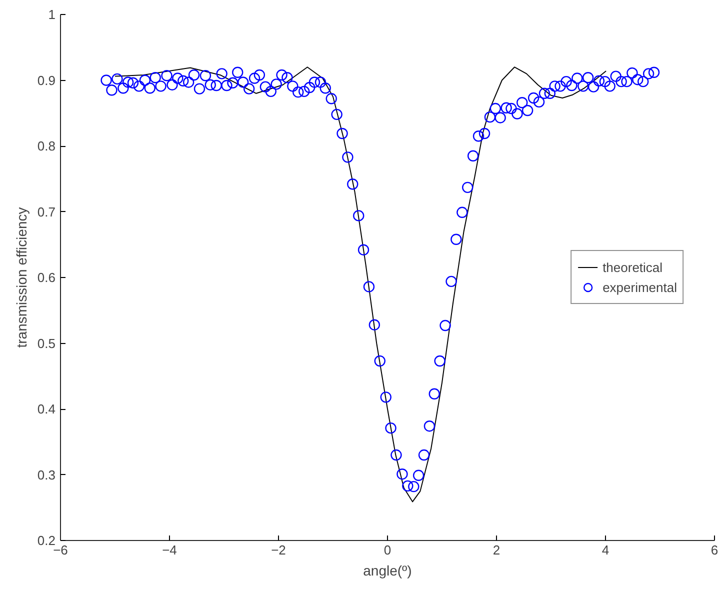 Image resolution: width=728 pixels, height=590 pixels. Describe the element at coordinates (46, 212) in the screenshot. I see `y-tick-label: 0.7` at that location.